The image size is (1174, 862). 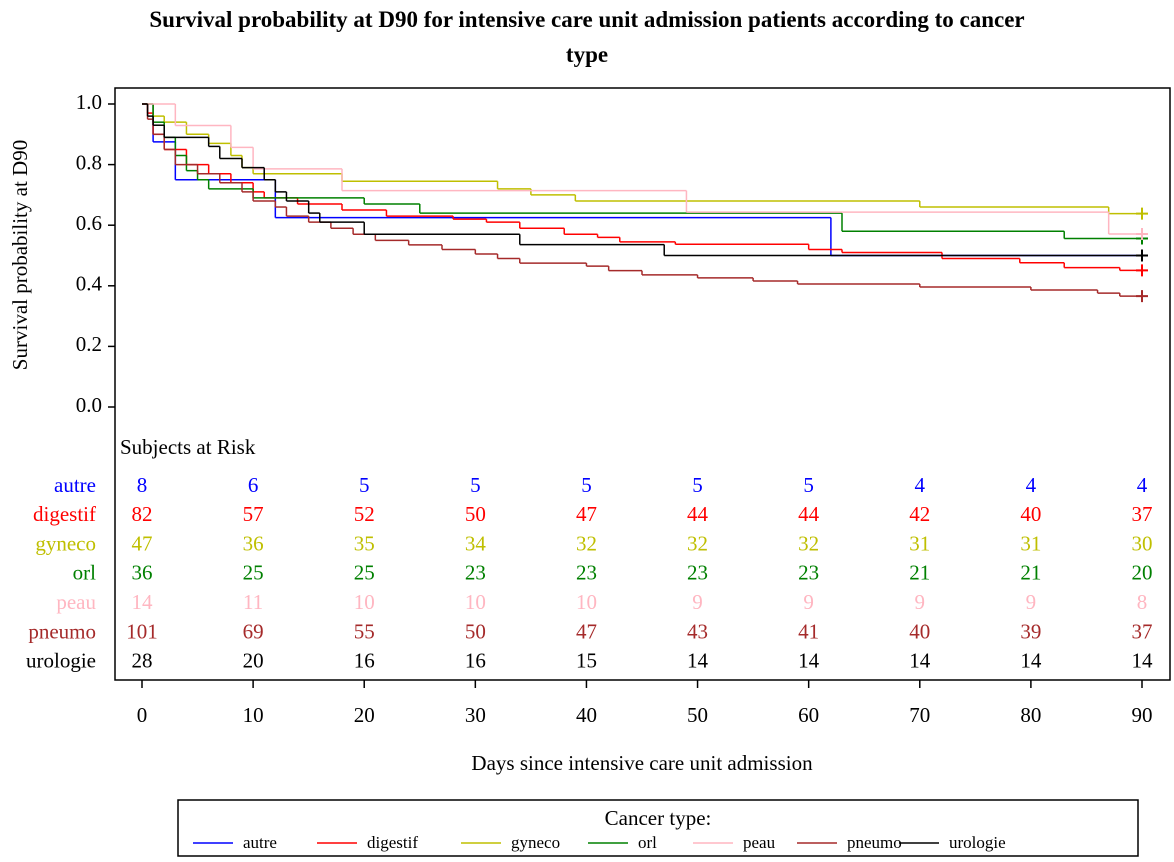 What do you see at coordinates (1142, 514) in the screenshot?
I see `risk-count: 37` at bounding box center [1142, 514].